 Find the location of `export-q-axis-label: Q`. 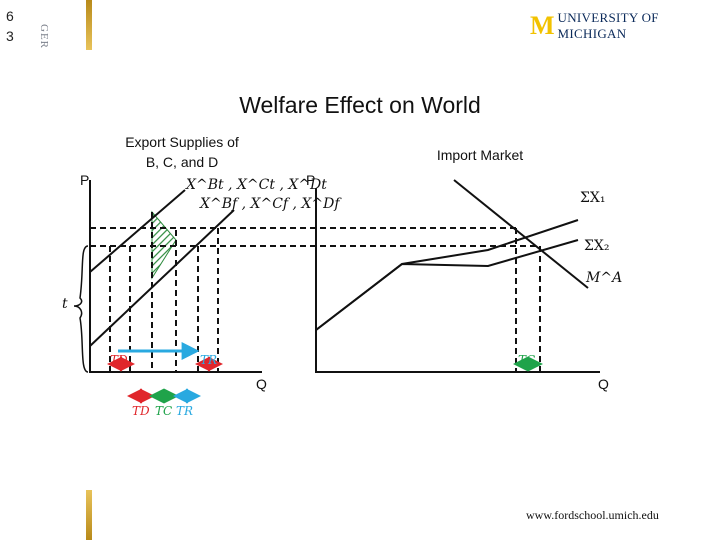

export-q-axis-label: Q is located at coordinates (261, 384).